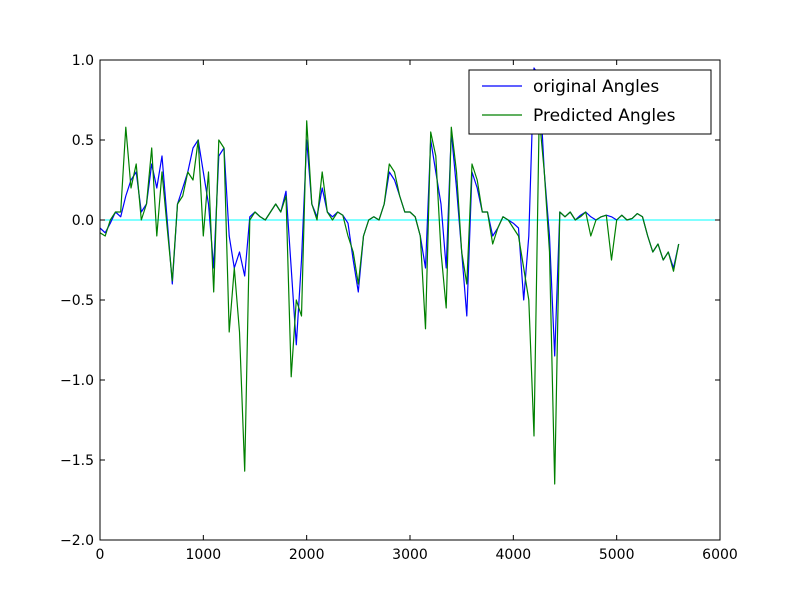 This screenshot has width=800, height=600. I want to click on x-tick-label: 0, so click(100, 555).